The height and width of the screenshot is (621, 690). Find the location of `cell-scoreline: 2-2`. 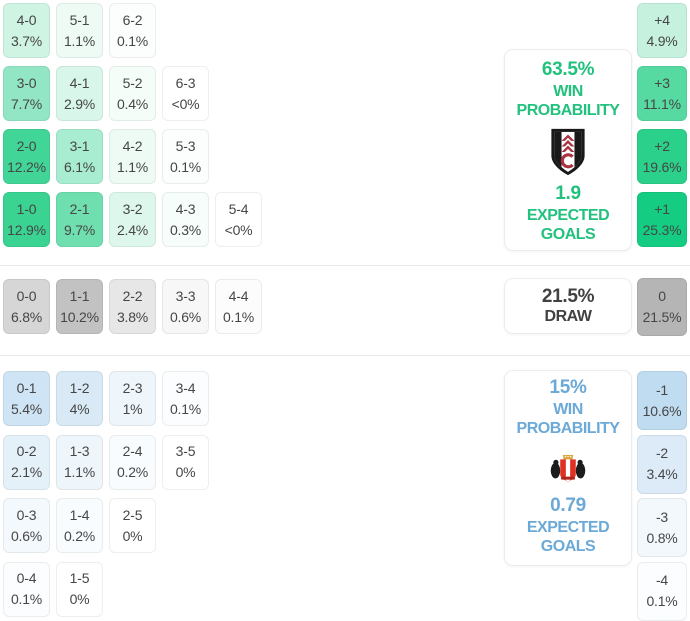

cell-scoreline: 2-2 is located at coordinates (132, 295).